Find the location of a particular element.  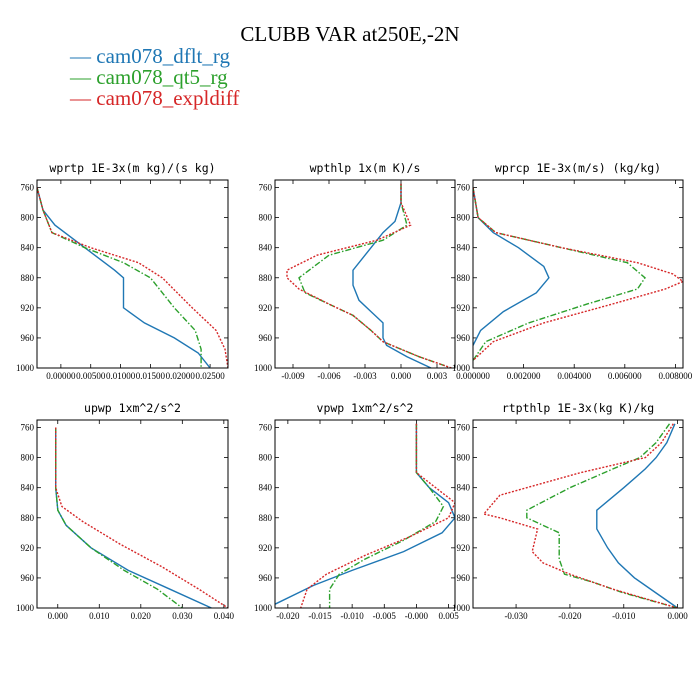

panel-title: vpwp 1xm^2/s^2 is located at coordinates (365, 408).